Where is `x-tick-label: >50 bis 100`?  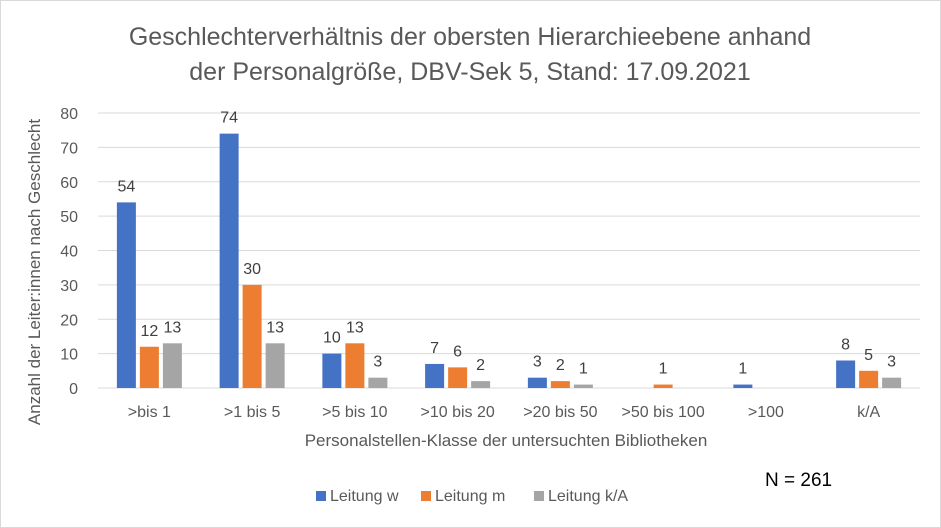 x-tick-label: >50 bis 100 is located at coordinates (663, 412).